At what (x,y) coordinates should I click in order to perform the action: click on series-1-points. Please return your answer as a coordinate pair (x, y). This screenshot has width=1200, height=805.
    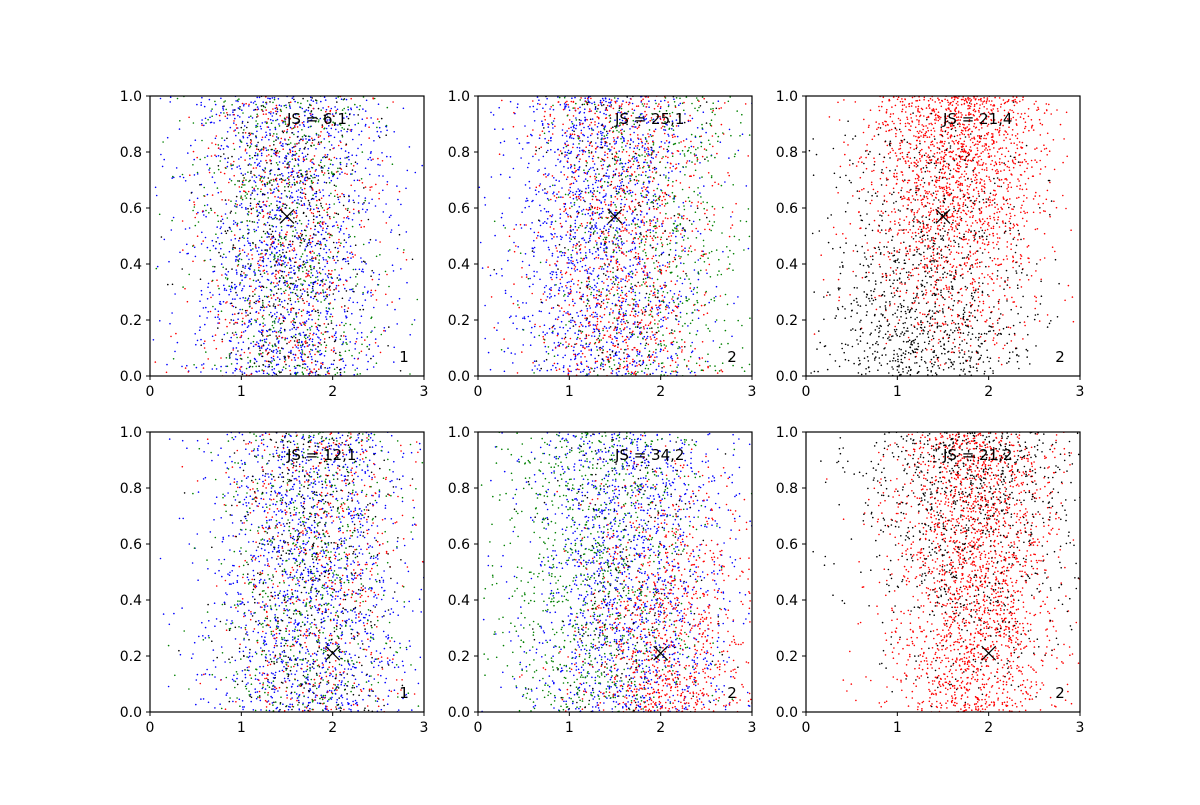
    Looking at the image, I should click on (616, 235).